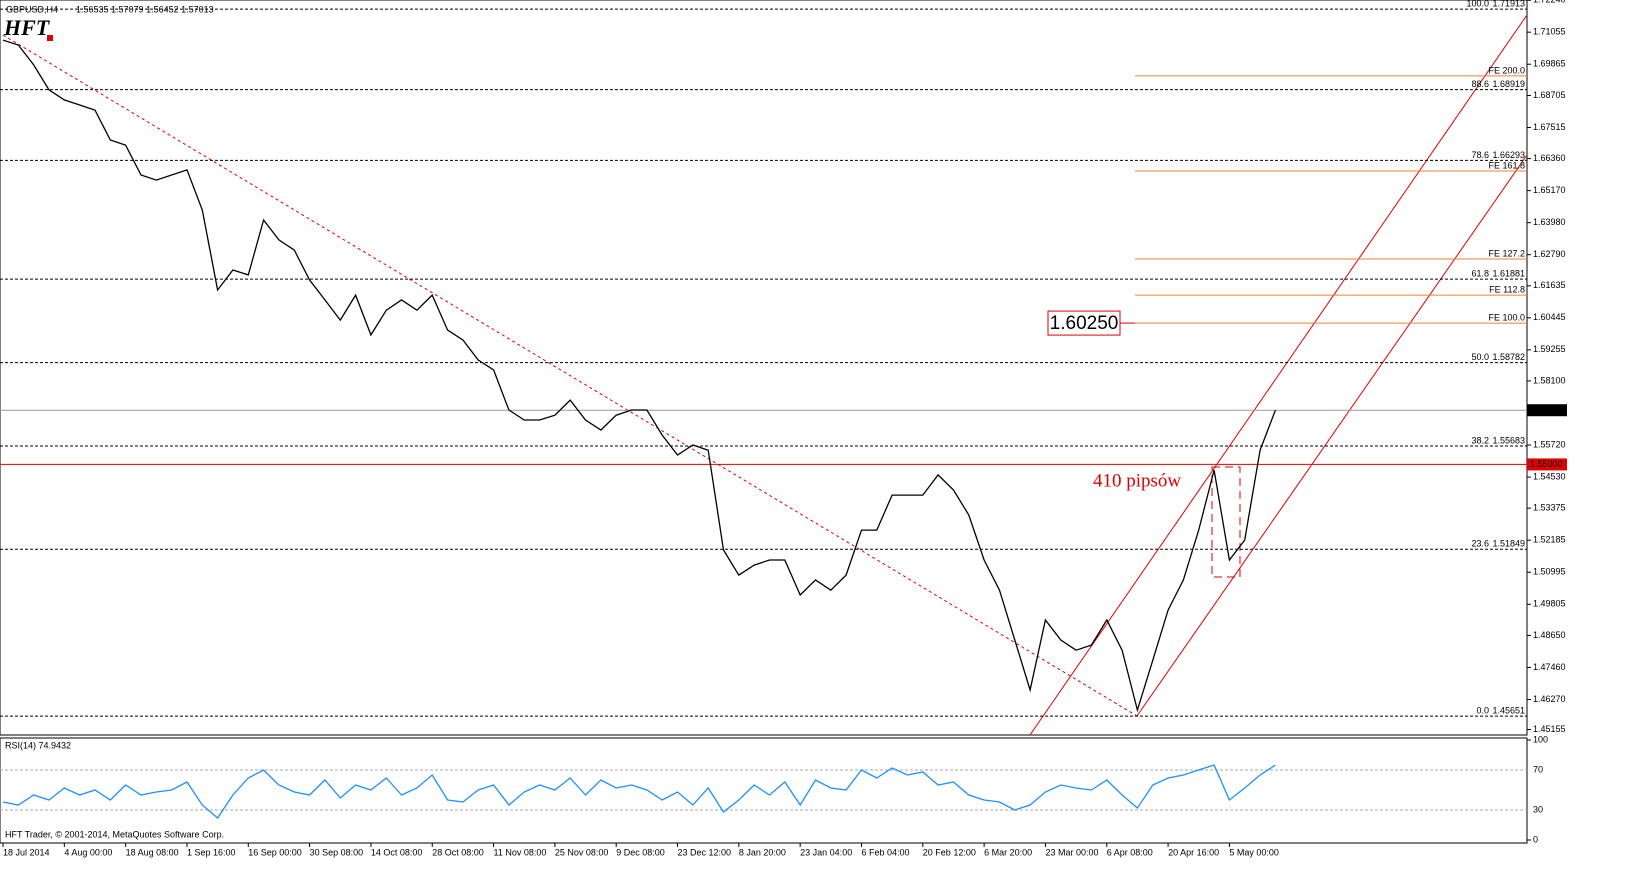  I want to click on current-price-tag, so click(1547, 410).